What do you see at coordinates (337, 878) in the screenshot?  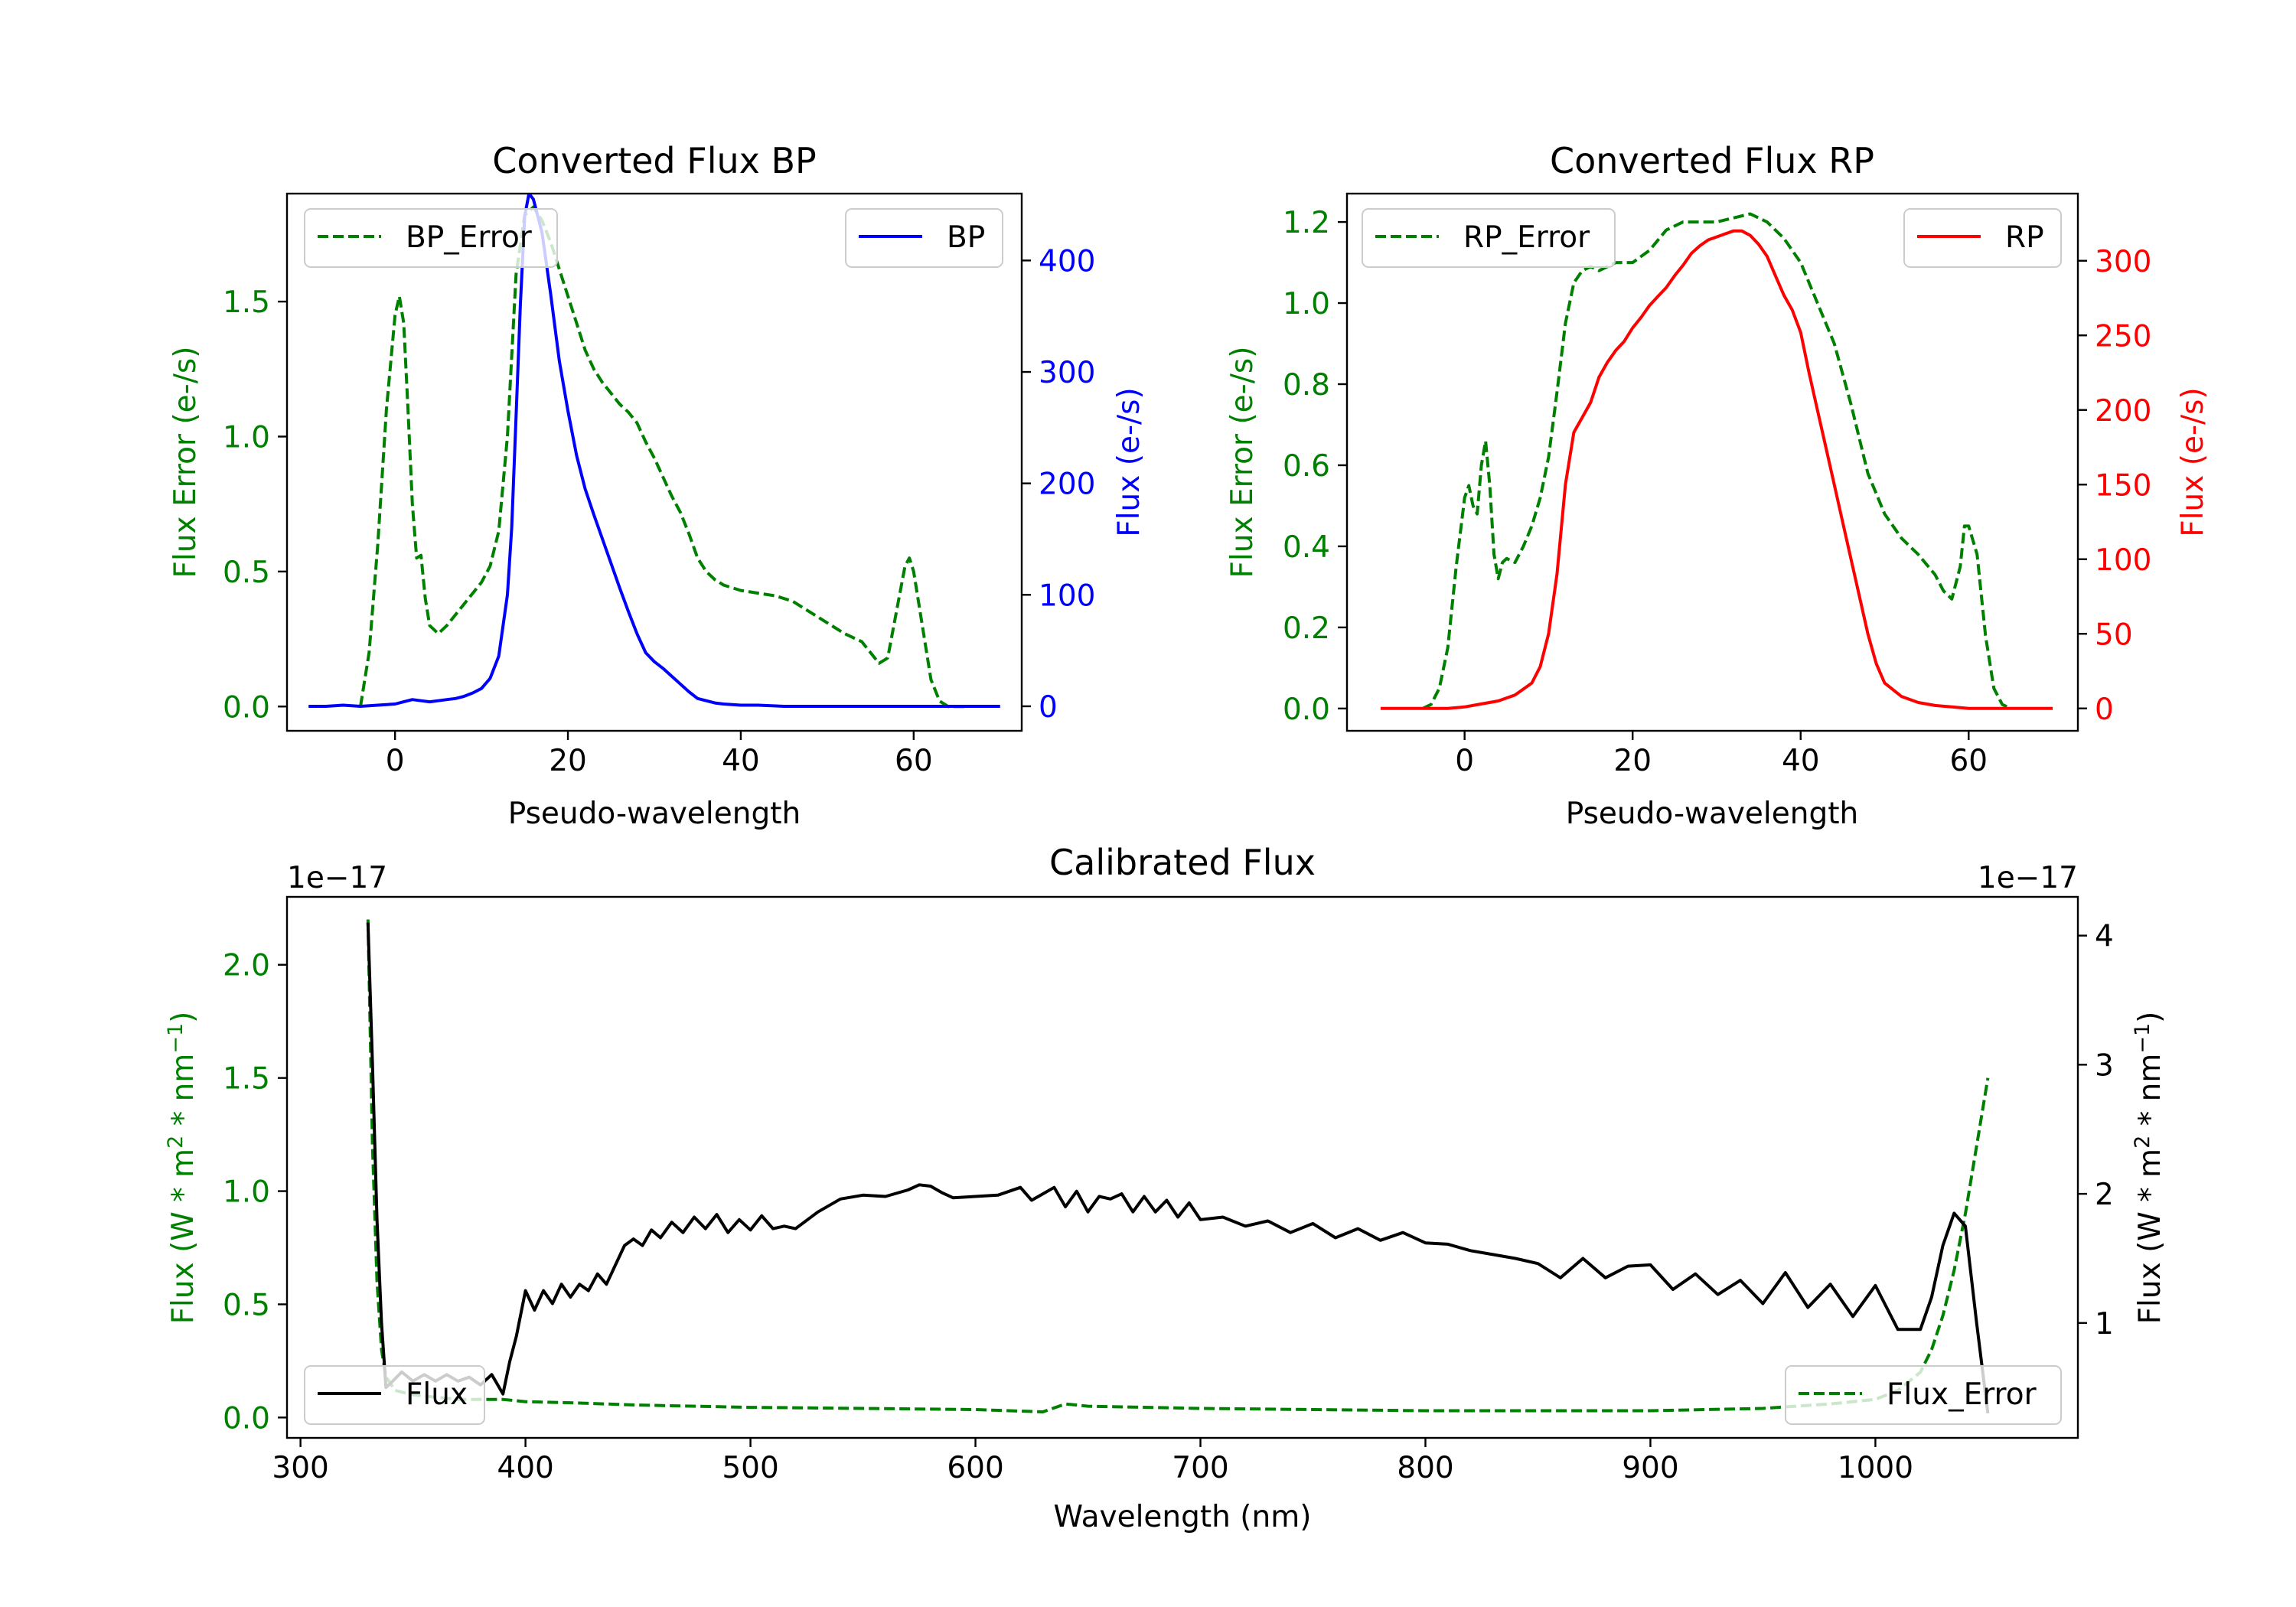 I see `cal-offset-left: 1e−17` at bounding box center [337, 878].